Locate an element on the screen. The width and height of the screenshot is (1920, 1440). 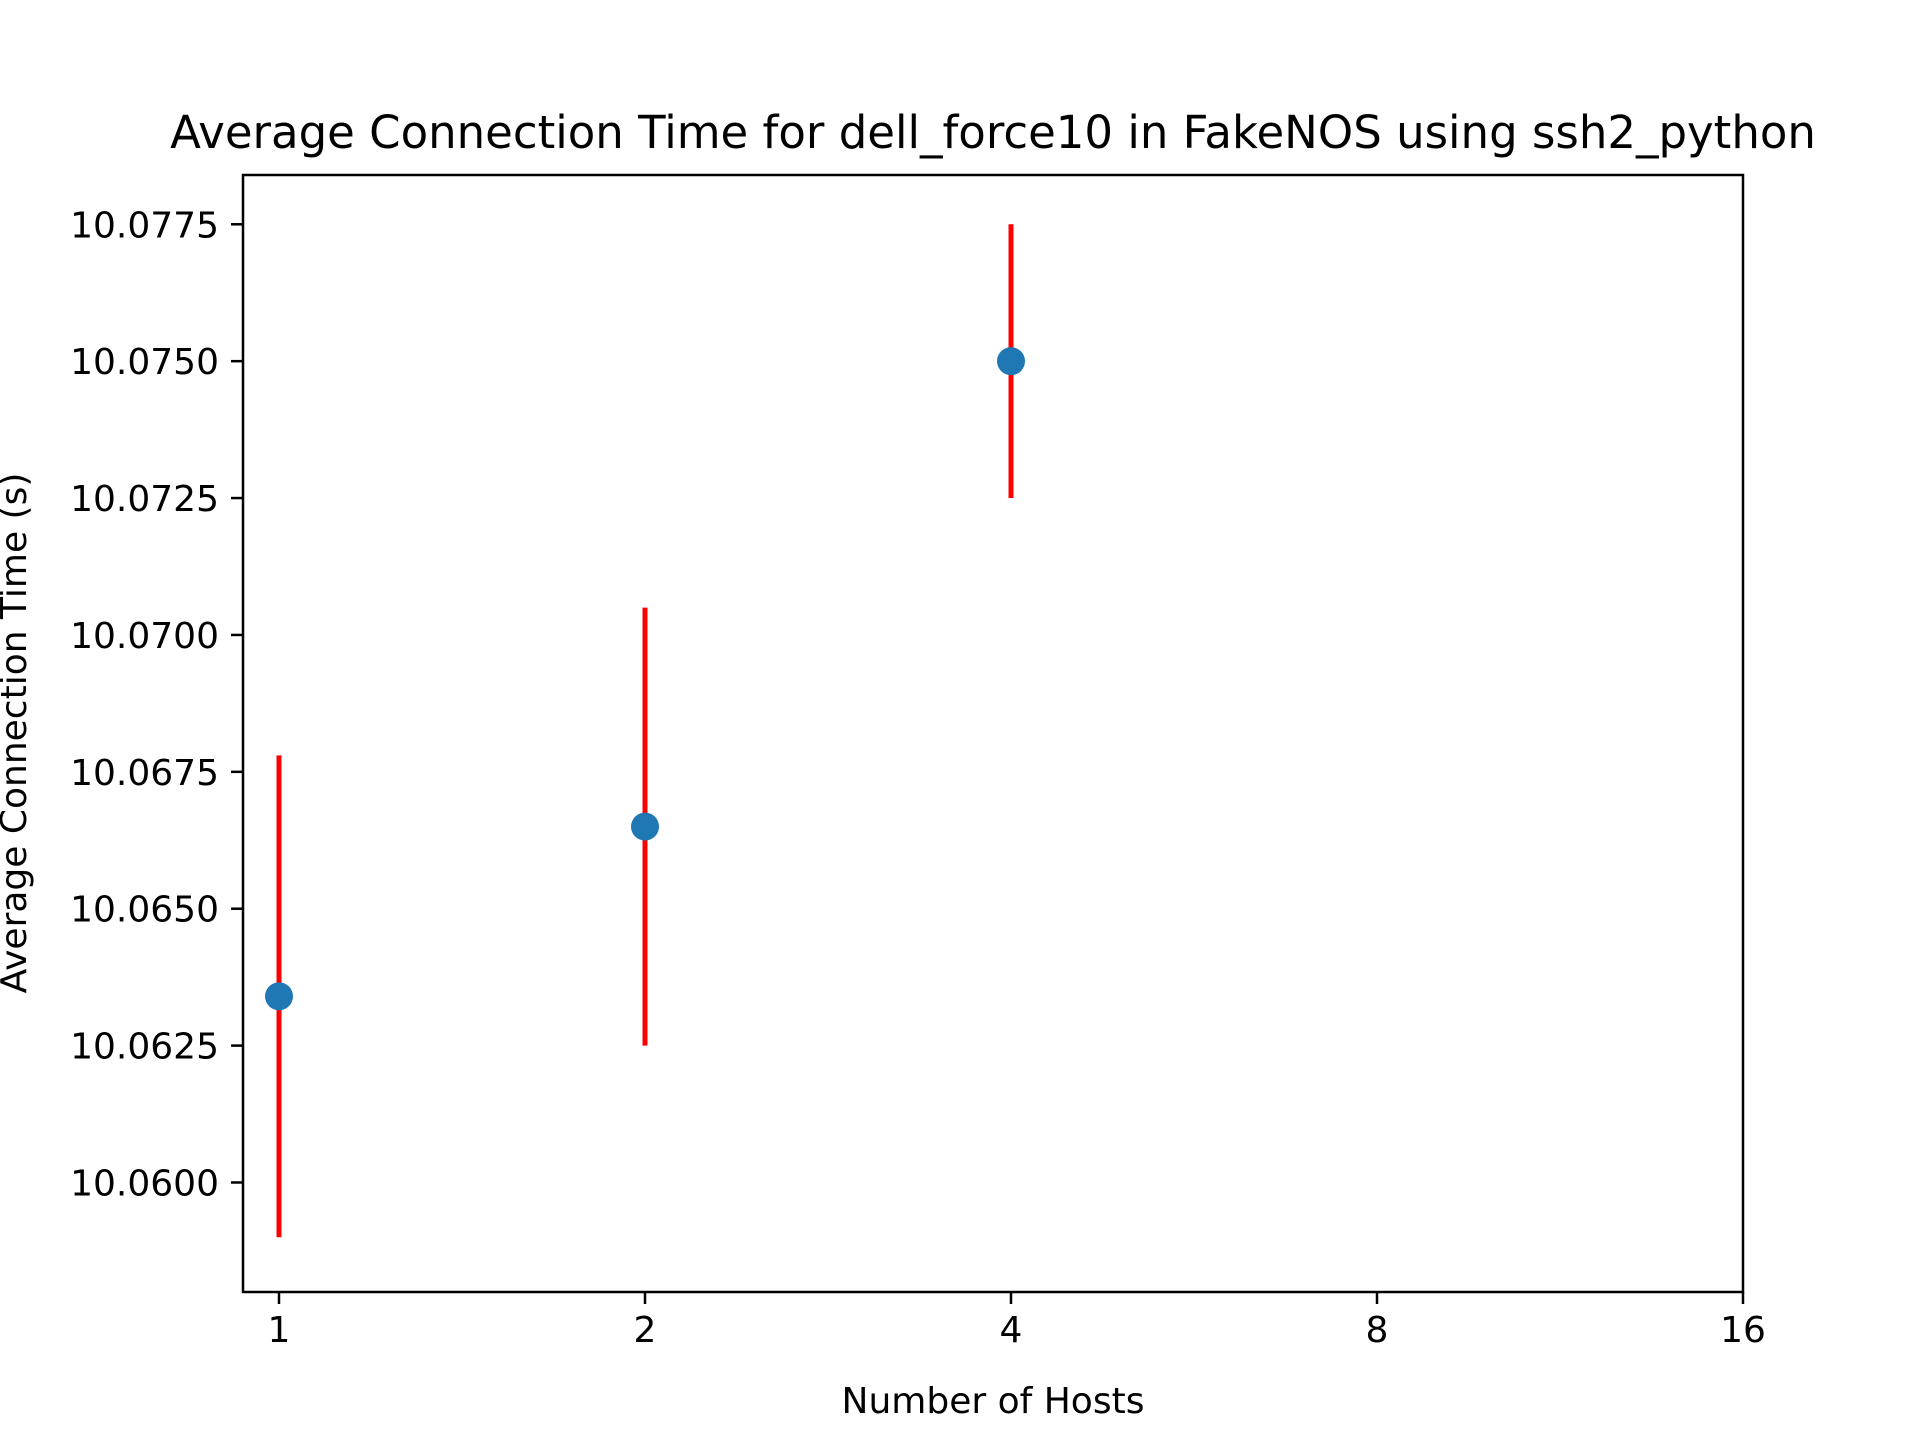
x-axis-title: Number of Hosts is located at coordinates (993, 1401).